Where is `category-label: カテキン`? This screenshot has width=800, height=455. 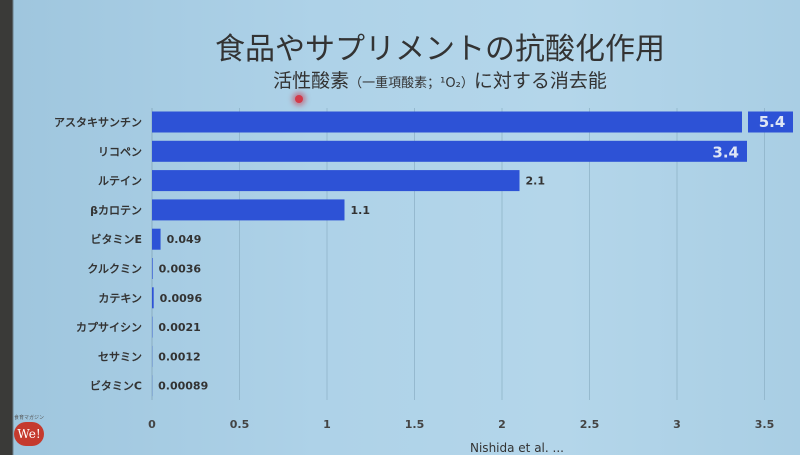 category-label: カテキン is located at coordinates (120, 298).